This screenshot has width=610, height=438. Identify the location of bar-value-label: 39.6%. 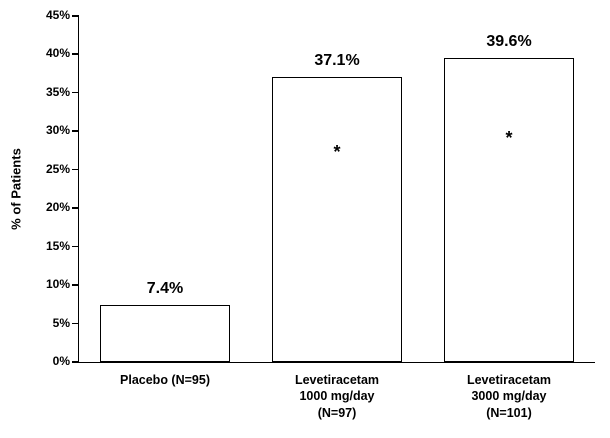
(509, 41).